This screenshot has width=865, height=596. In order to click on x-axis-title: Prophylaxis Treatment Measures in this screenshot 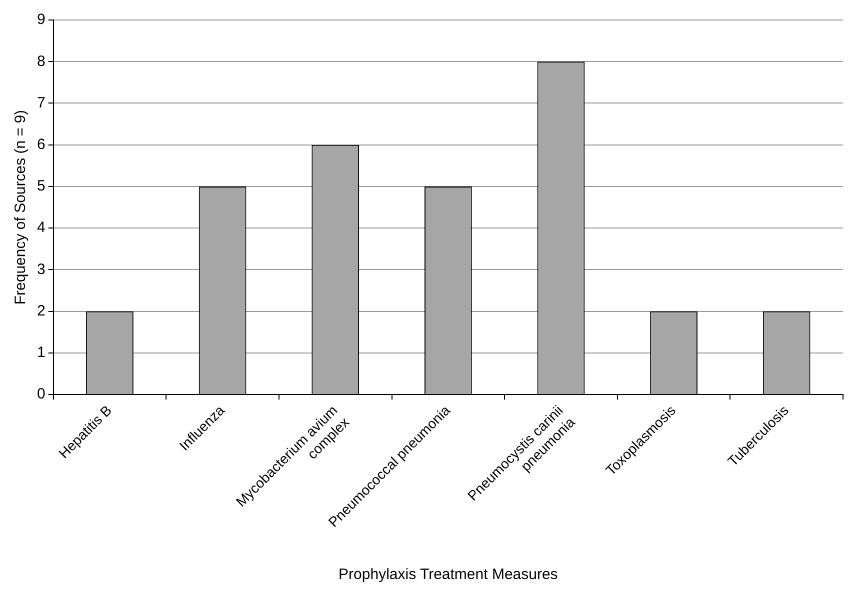, I will do `click(448, 575)`.